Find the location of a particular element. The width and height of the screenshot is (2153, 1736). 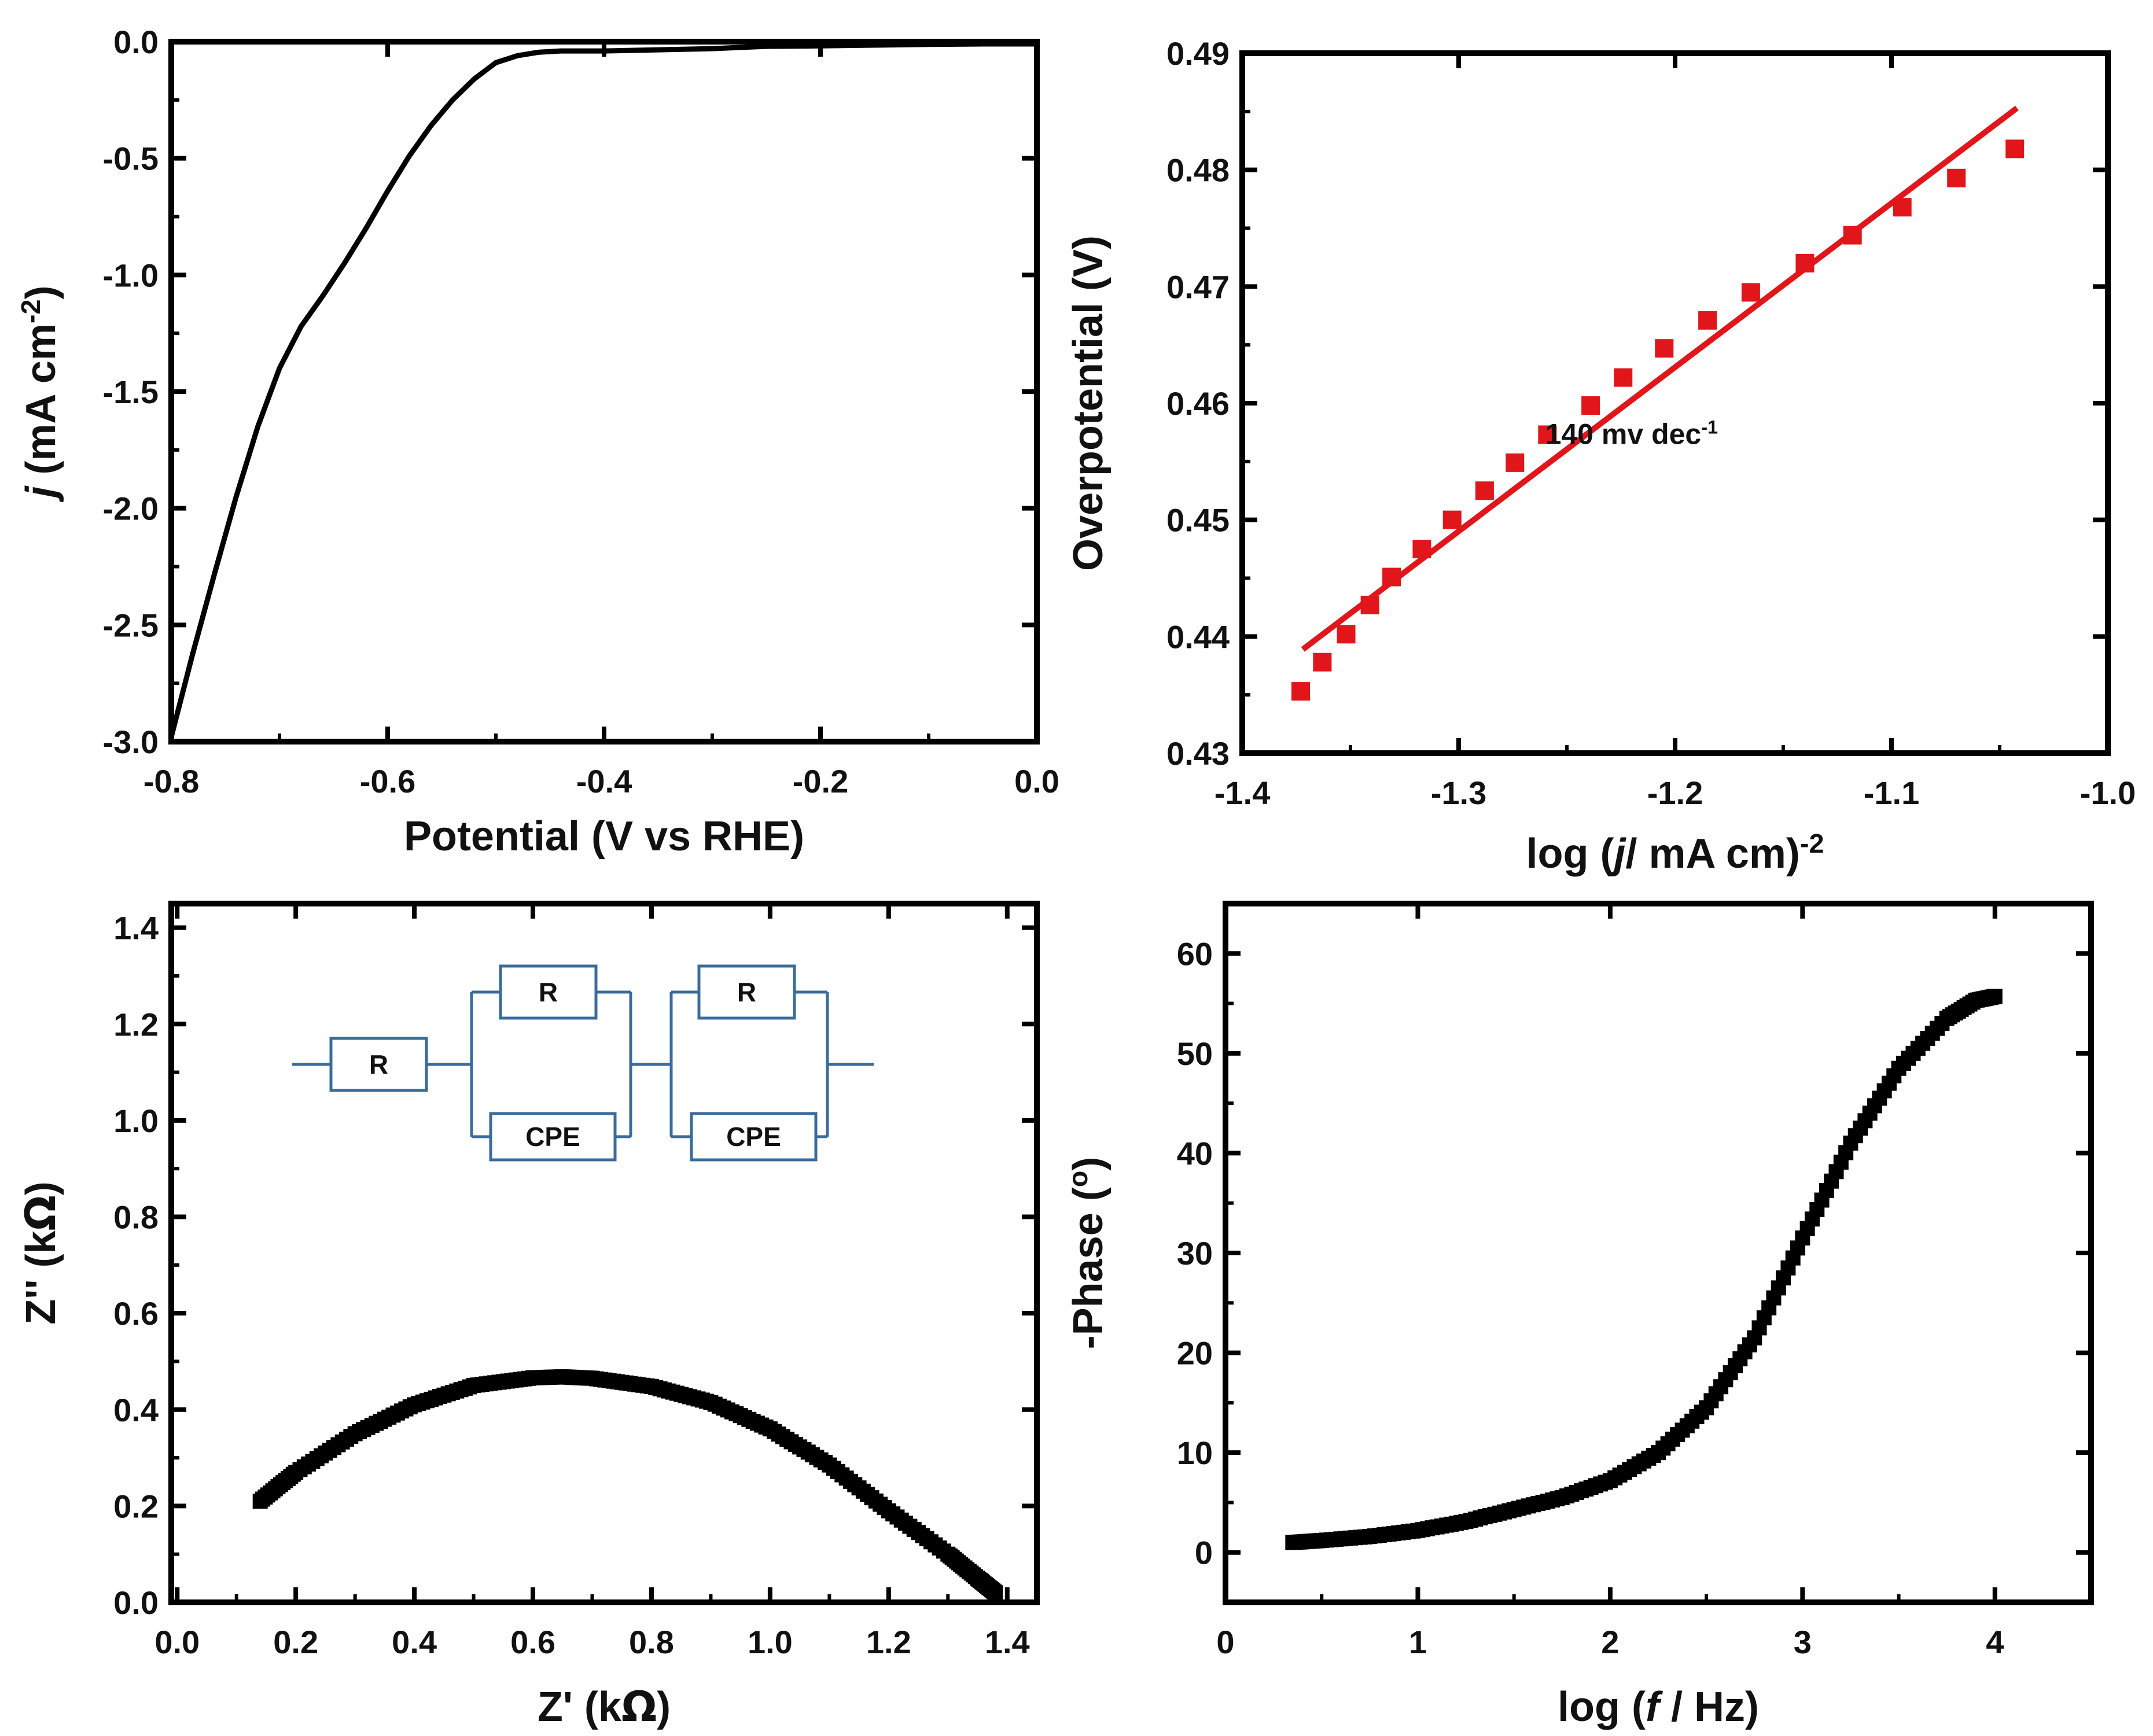

x-tick-label: 1 is located at coordinates (1418, 1642).